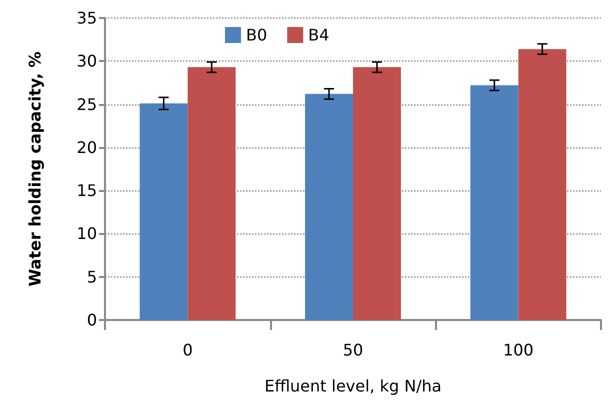 This screenshot has width=613, height=406. What do you see at coordinates (86, 147) in the screenshot?
I see `y-tick-label: 20` at bounding box center [86, 147].